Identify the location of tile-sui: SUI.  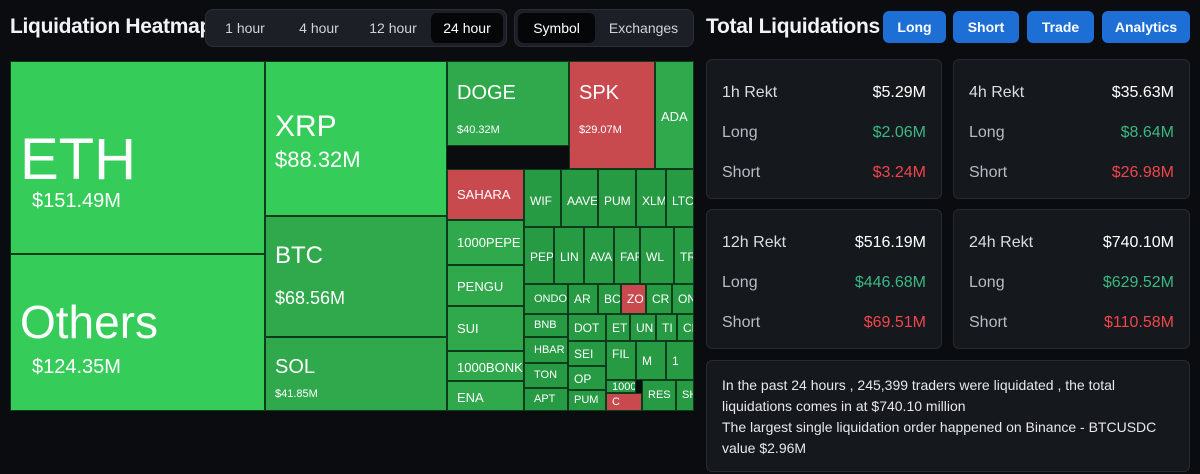
(485, 328).